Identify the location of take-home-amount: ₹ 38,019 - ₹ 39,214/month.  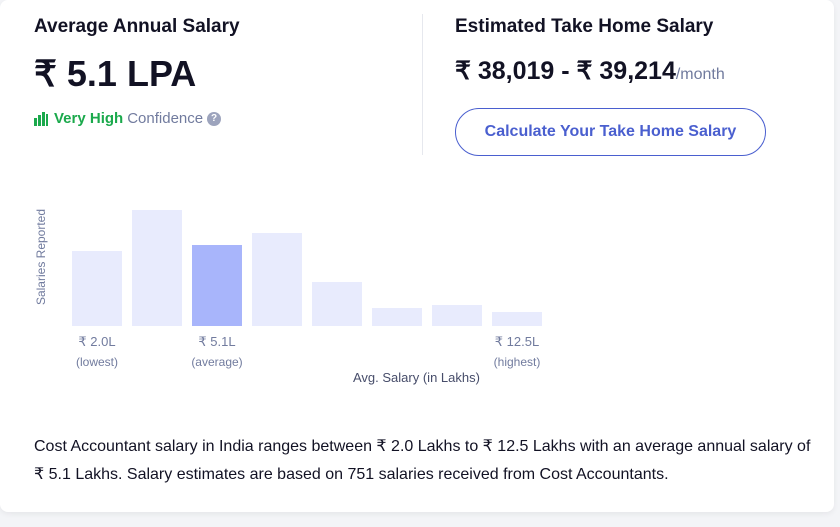
(635, 73).